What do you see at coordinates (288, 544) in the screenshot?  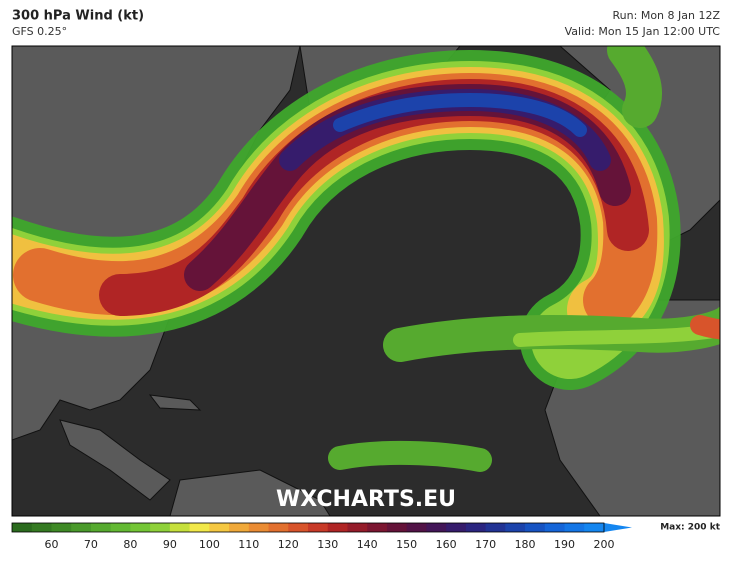 I see `colorbar-tick-label: 120` at bounding box center [288, 544].